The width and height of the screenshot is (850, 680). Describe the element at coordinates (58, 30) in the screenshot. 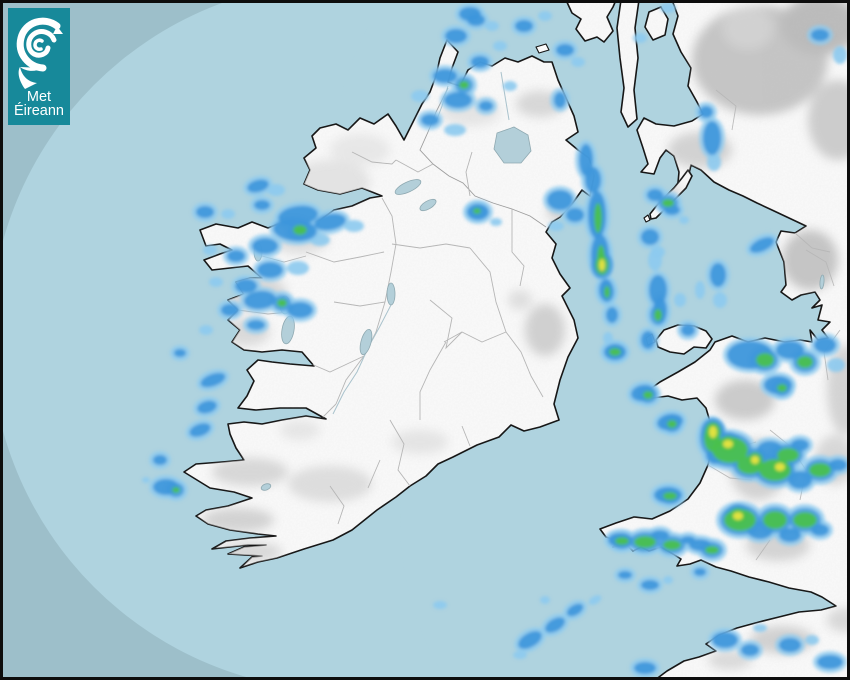

I see `swirl-tip` at that location.